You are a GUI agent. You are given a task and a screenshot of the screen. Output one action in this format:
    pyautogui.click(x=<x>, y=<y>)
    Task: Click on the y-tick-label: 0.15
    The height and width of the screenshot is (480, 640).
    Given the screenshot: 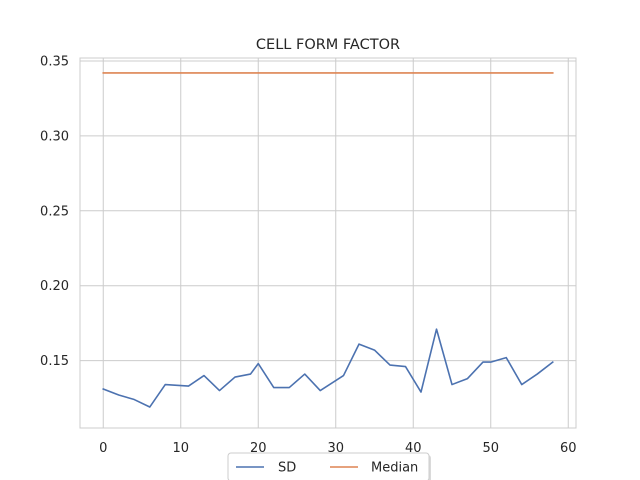 What is the action you would take?
    pyautogui.click(x=54, y=361)
    